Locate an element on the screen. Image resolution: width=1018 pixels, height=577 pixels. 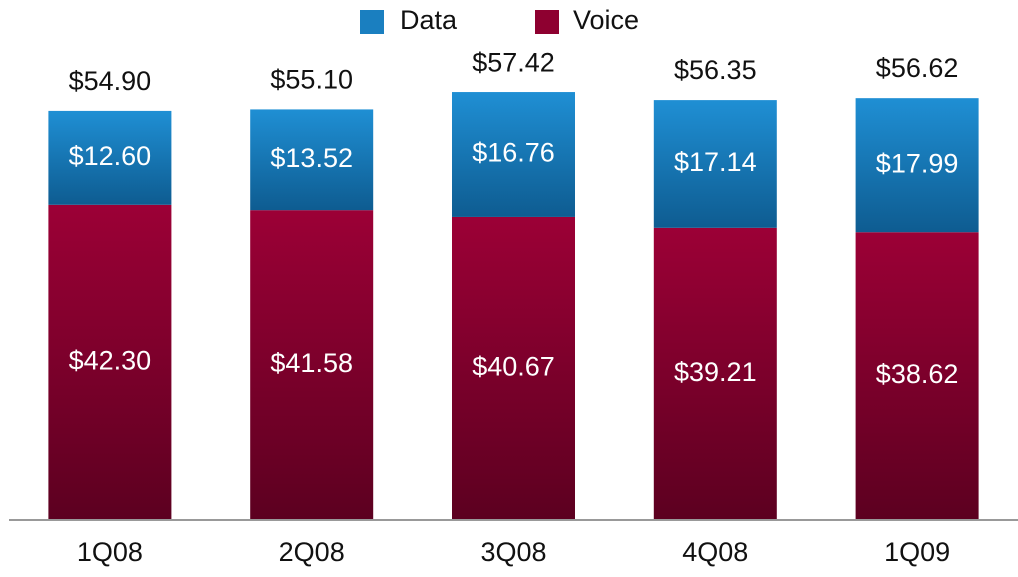
value-label: $40.67 is located at coordinates (513, 367).